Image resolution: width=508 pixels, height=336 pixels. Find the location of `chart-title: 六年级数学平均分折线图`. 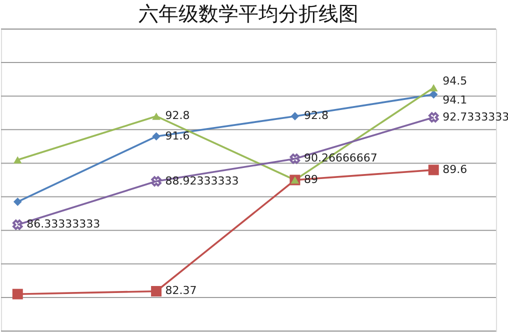

chart-title: 六年级数学平均分折线图 is located at coordinates (248, 14).